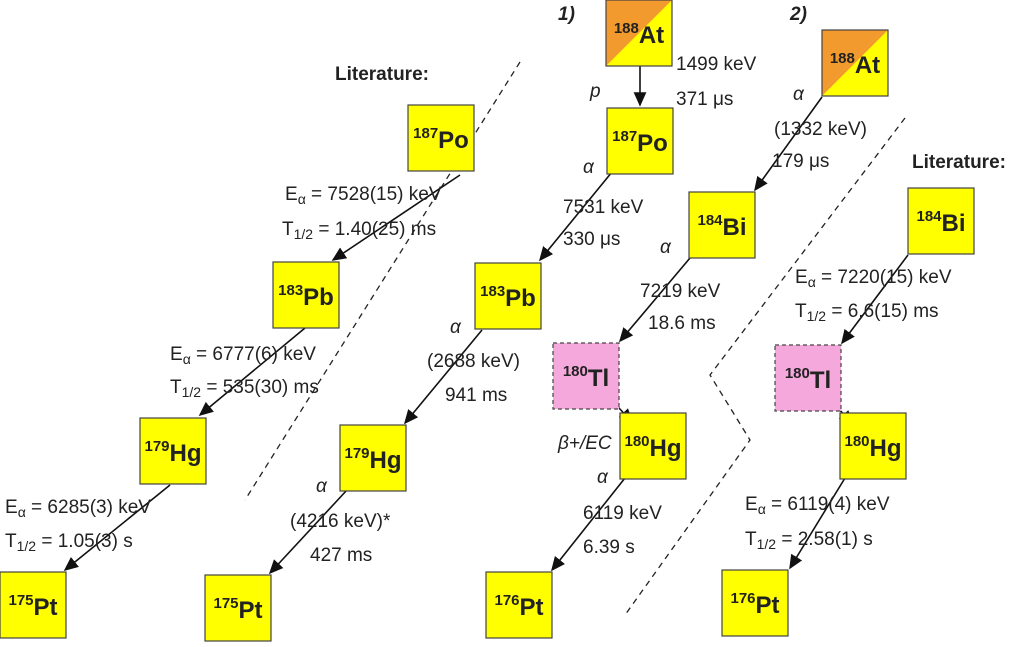 The height and width of the screenshot is (647, 1021). I want to click on value-text: 7219 keV, so click(680, 291).